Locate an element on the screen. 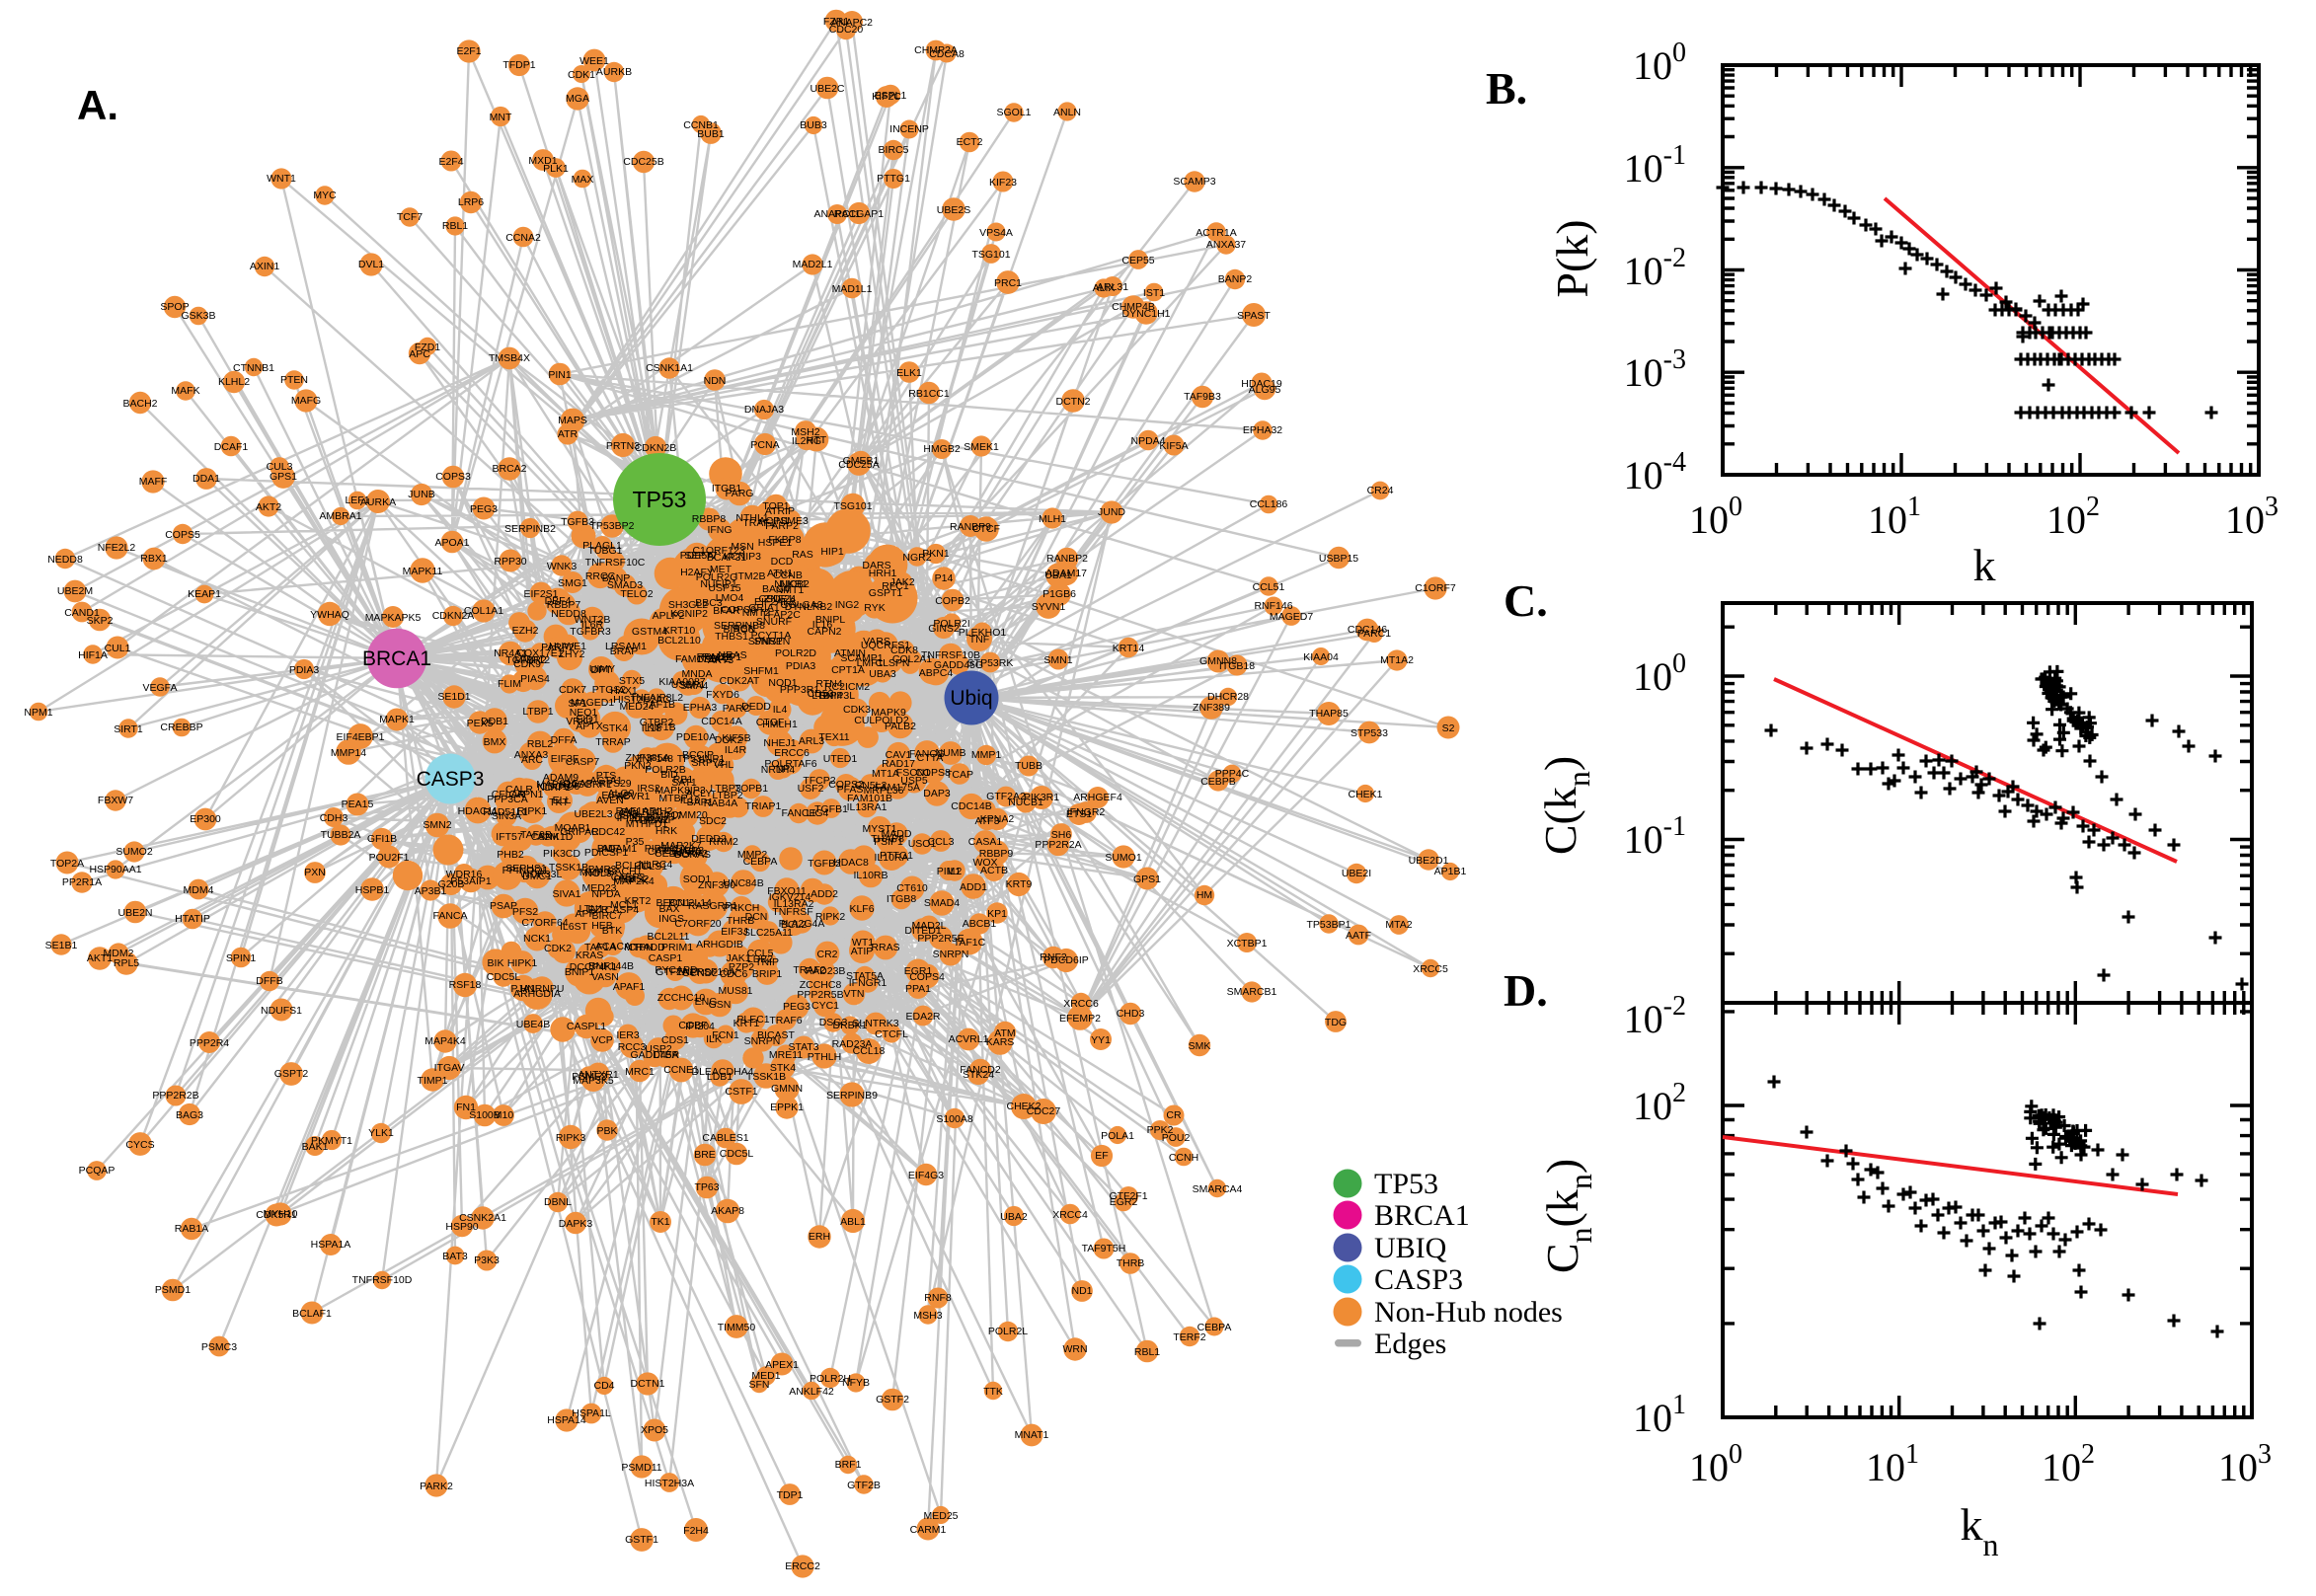 The image size is (2316, 1596). svg-text: RRAS is located at coordinates (885, 947).